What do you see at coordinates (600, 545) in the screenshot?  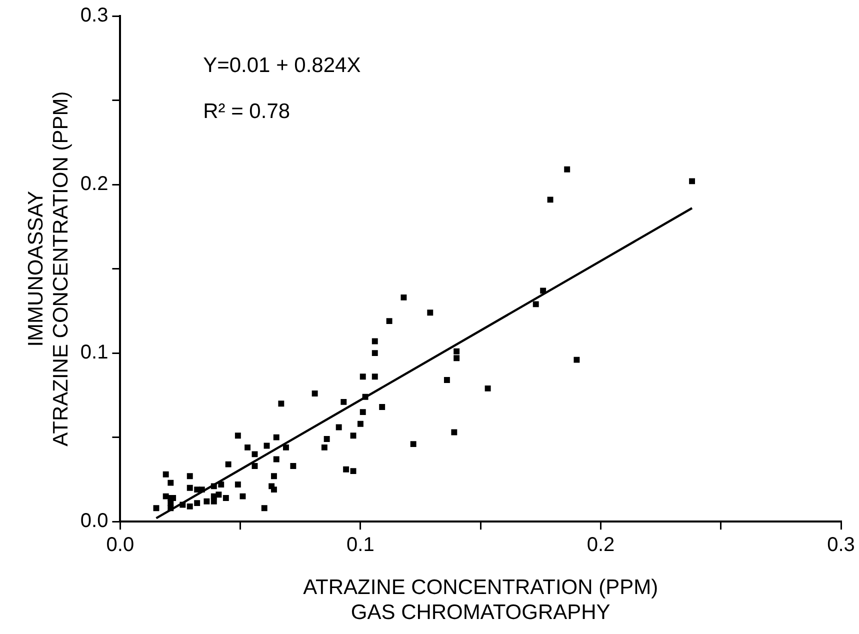 I see `x-tick-label: 0.2` at bounding box center [600, 545].